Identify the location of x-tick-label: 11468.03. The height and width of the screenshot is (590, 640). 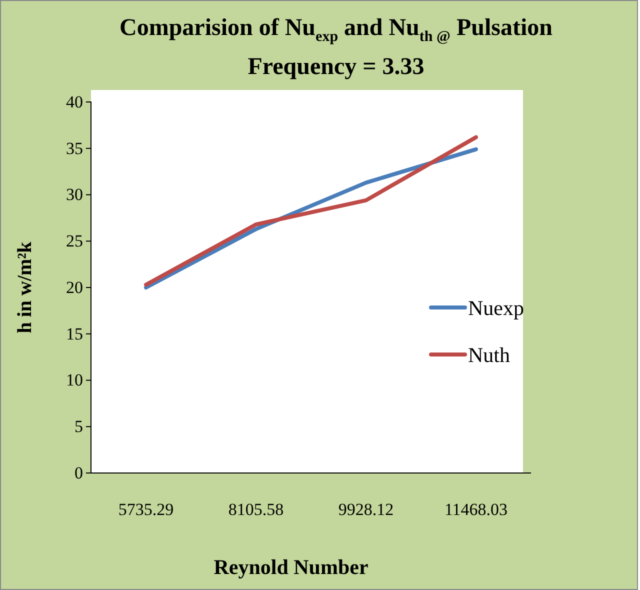
(476, 510).